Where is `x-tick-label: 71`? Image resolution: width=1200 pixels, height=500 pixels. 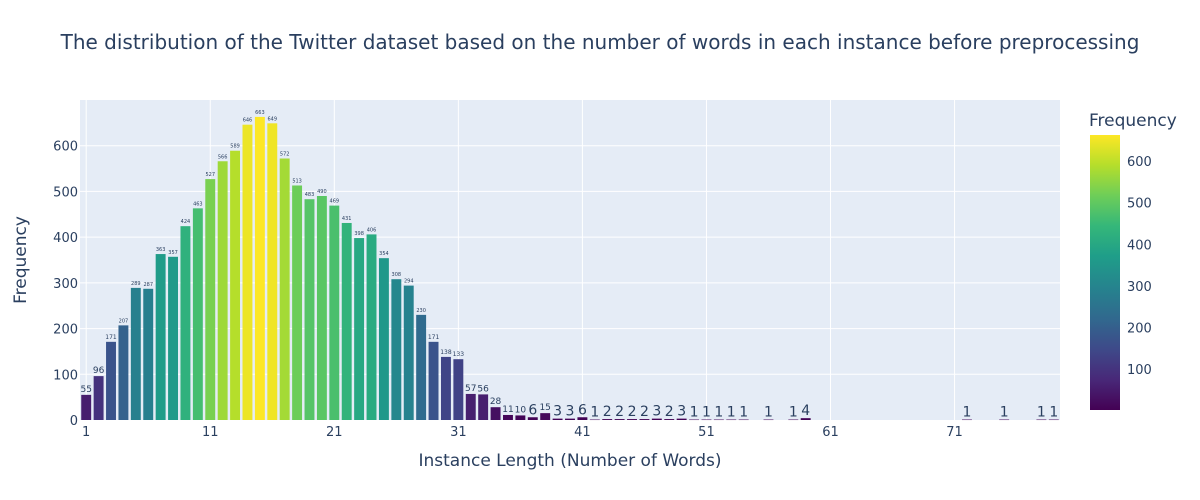 x-tick-label: 71 is located at coordinates (954, 432).